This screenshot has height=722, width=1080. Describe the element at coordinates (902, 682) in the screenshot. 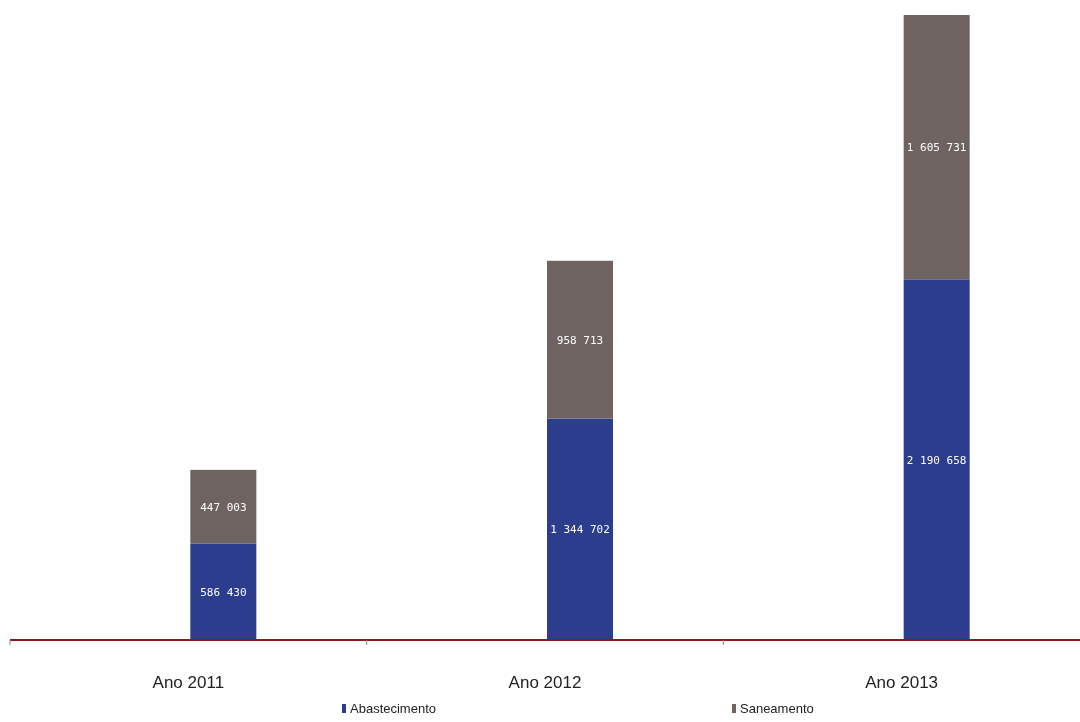

I see `x-tick-label: Ano 2013` at that location.